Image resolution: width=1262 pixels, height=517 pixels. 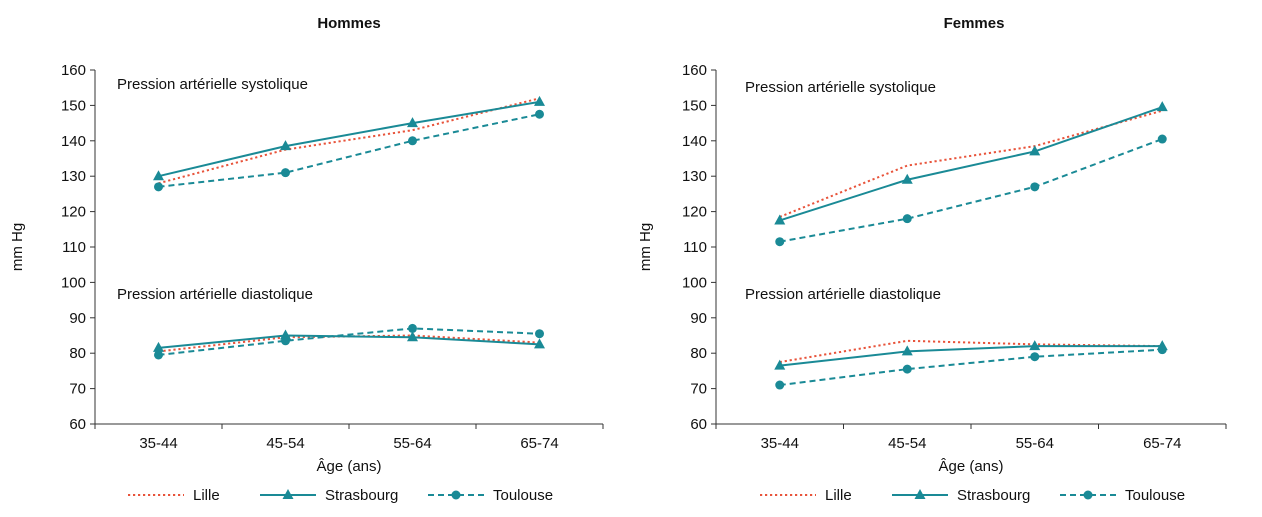 I want to click on series-line-lille-diastolique, so click(x=349, y=343).